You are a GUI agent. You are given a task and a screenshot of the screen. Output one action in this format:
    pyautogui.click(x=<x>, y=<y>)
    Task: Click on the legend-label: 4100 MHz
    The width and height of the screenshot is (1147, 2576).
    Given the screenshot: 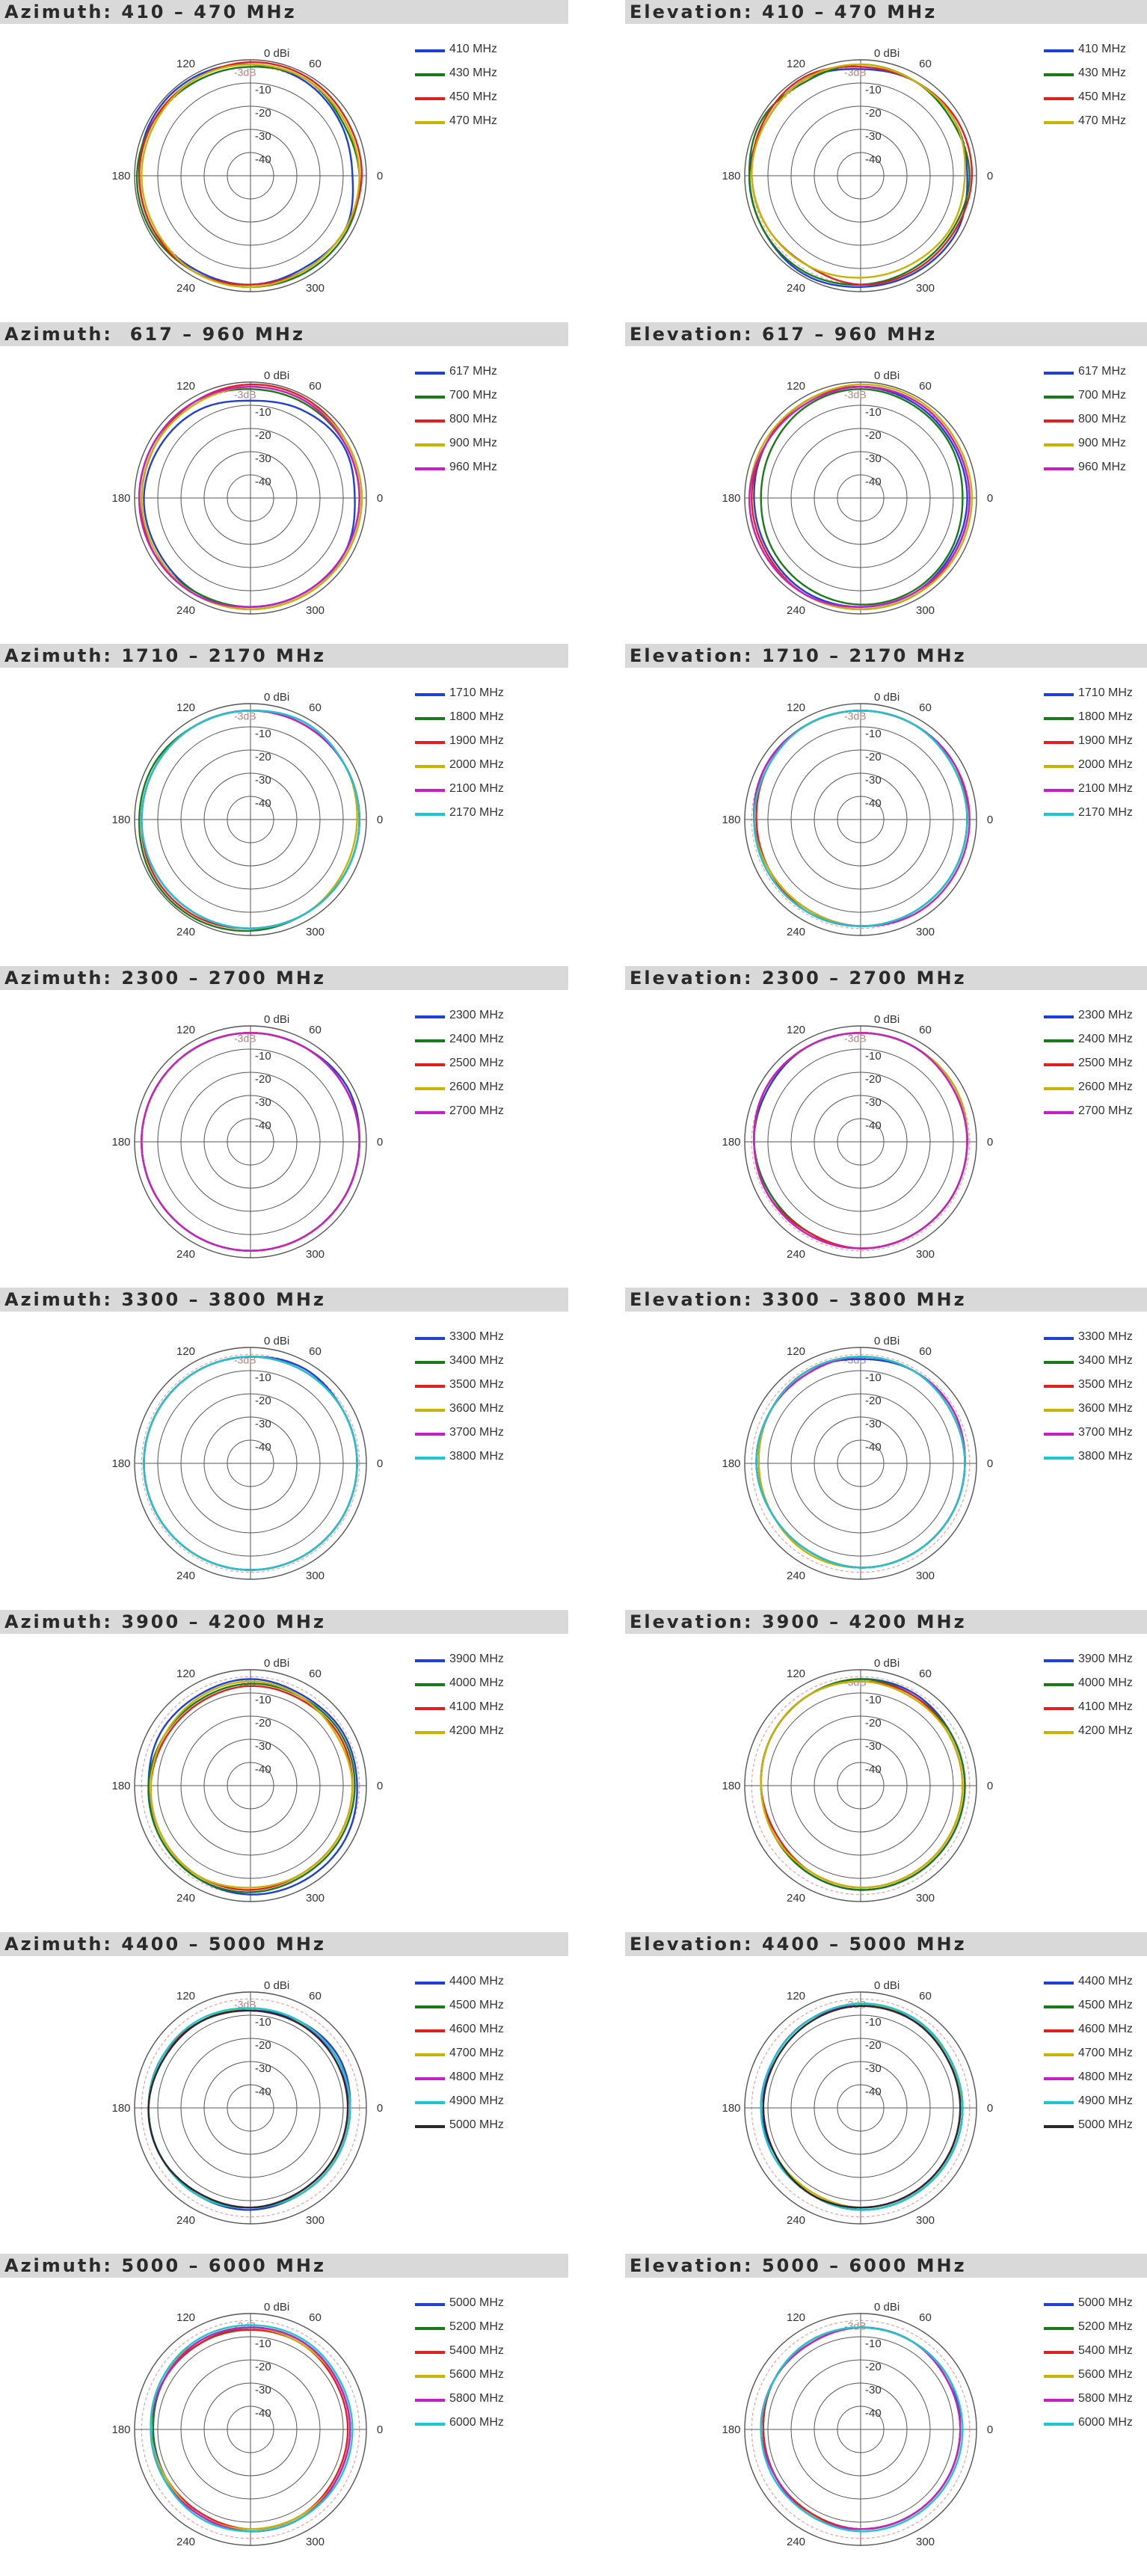 What is the action you would take?
    pyautogui.click(x=476, y=1706)
    